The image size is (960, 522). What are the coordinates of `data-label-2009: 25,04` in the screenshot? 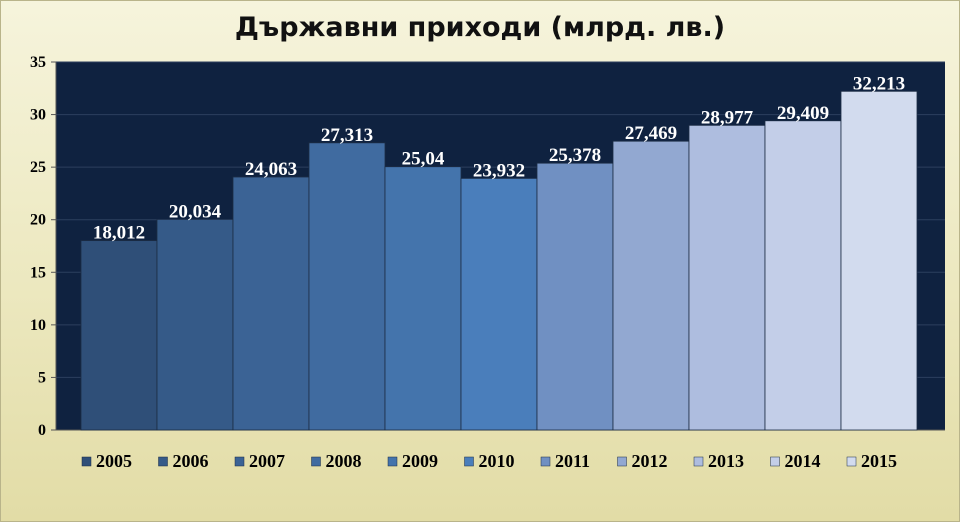 It's located at (423, 159).